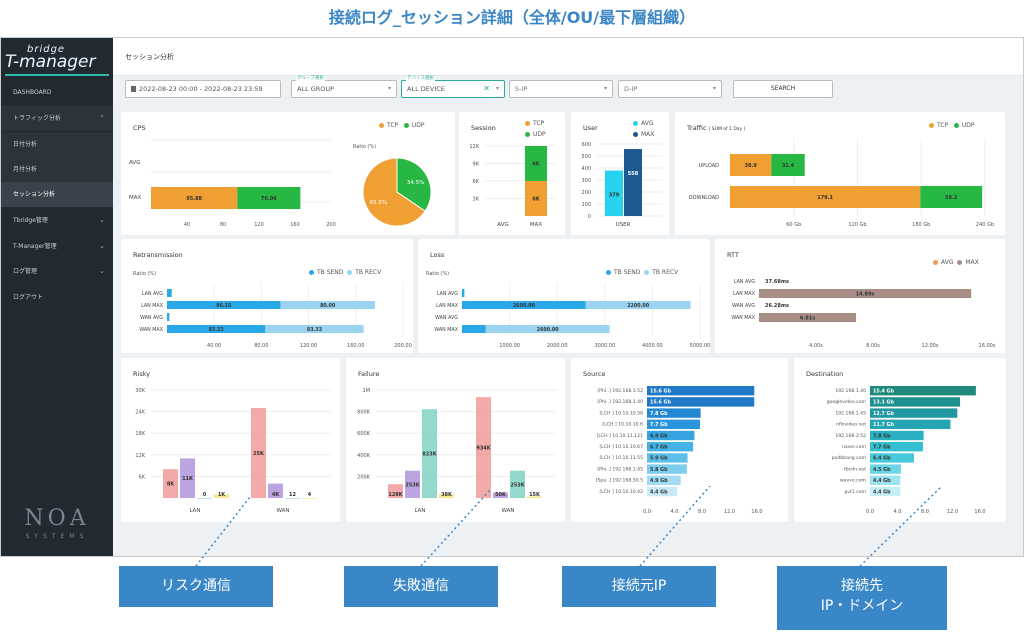  Describe the element at coordinates (364, 477) in the screenshot. I see `y-tick-label: 200K` at that location.